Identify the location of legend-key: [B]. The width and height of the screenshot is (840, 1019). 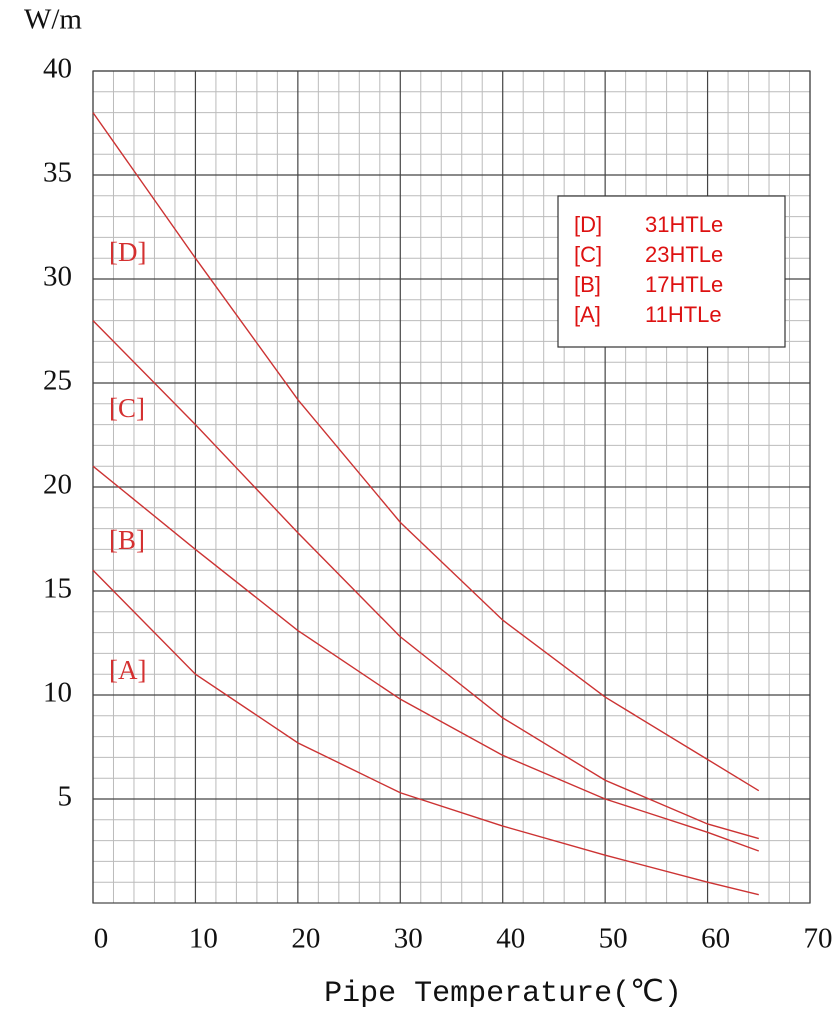
(587, 284).